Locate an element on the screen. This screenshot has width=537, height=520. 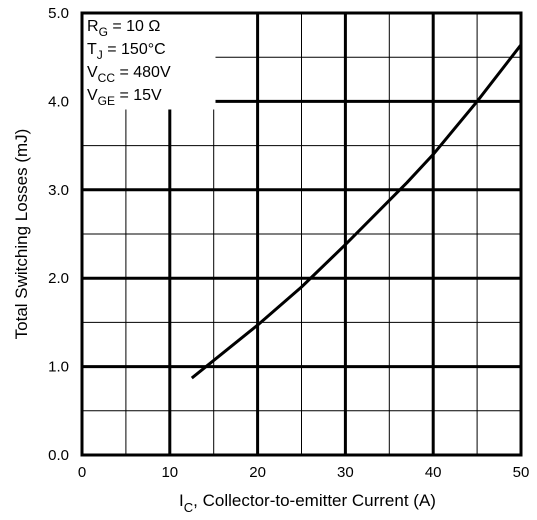
x-tick-label: 10 is located at coordinates (169, 472).